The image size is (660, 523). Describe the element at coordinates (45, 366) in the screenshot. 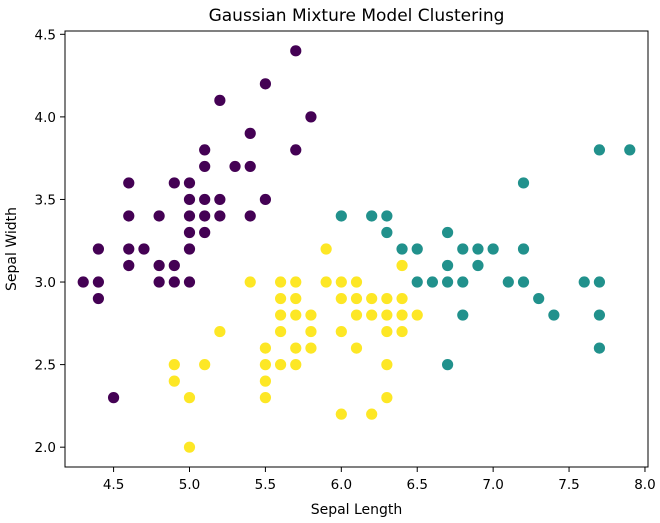

I see `y-tick-label: 2.5` at that location.